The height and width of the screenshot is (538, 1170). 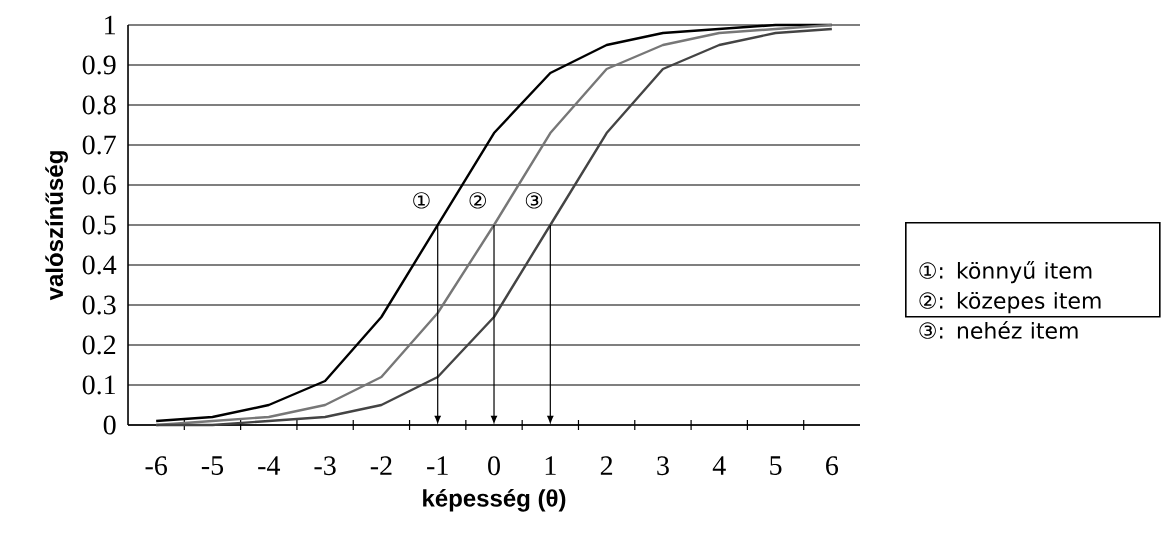 I want to click on x-tick-label: -6, so click(x=156, y=466).